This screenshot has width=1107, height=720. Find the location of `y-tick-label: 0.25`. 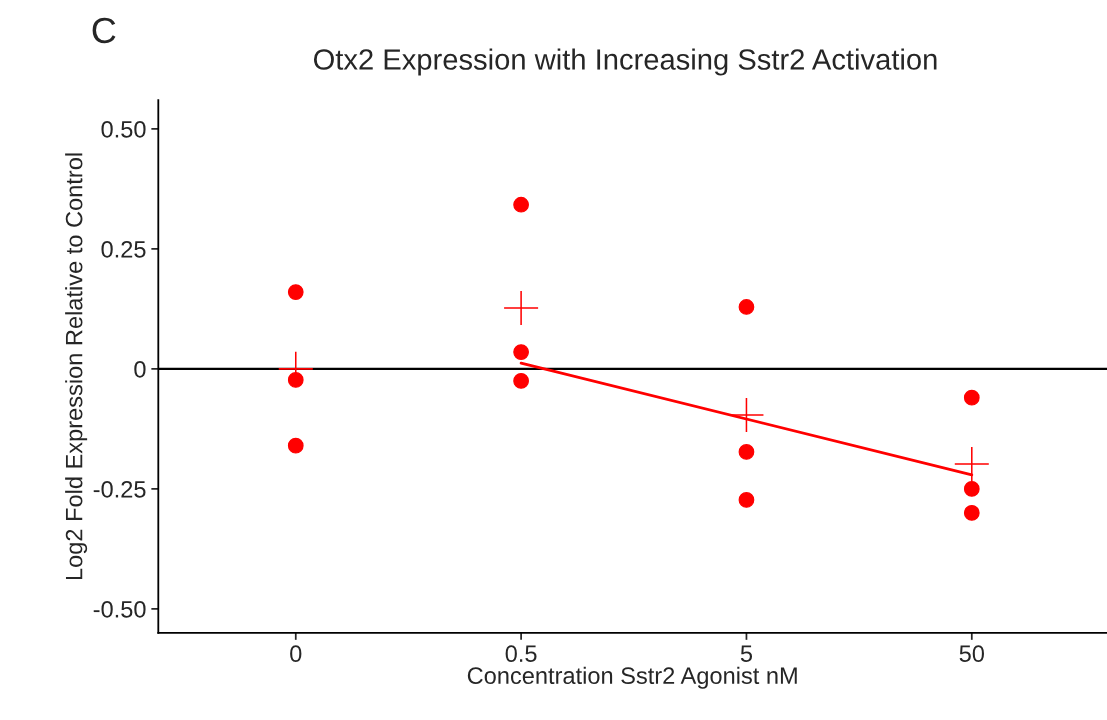

y-tick-label: 0.25 is located at coordinates (123, 249).